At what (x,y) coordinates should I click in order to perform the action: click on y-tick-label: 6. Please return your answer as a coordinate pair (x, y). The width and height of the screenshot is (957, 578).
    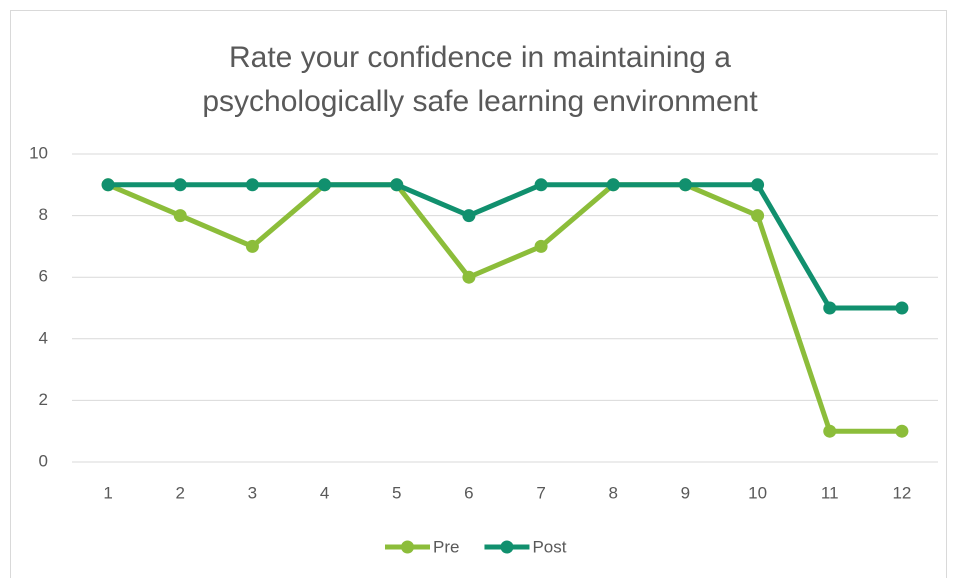
    Looking at the image, I should click on (43, 276).